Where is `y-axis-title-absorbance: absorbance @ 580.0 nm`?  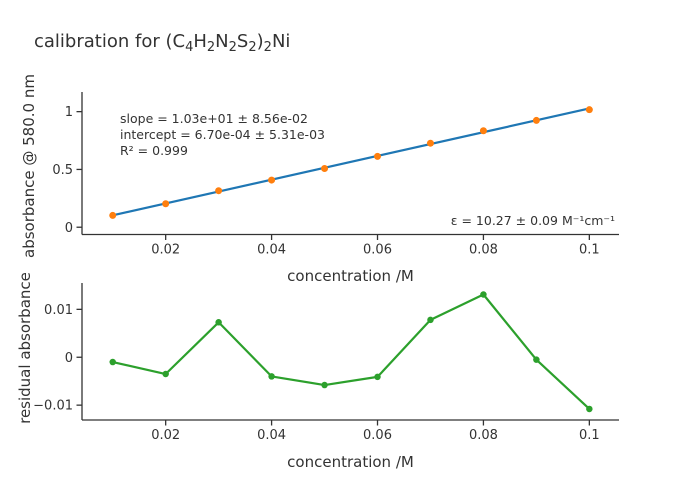 y-axis-title-absorbance: absorbance @ 580.0 nm is located at coordinates (29, 166).